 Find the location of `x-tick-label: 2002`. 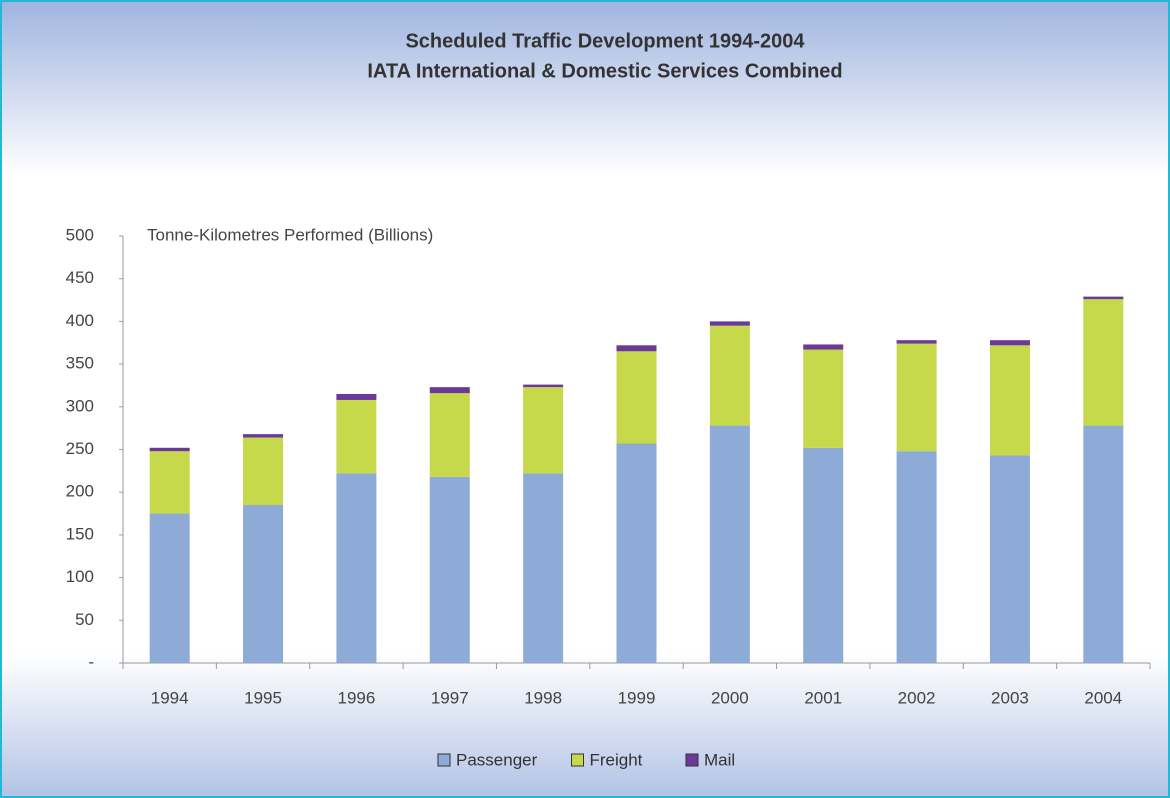

x-tick-label: 2002 is located at coordinates (917, 697).